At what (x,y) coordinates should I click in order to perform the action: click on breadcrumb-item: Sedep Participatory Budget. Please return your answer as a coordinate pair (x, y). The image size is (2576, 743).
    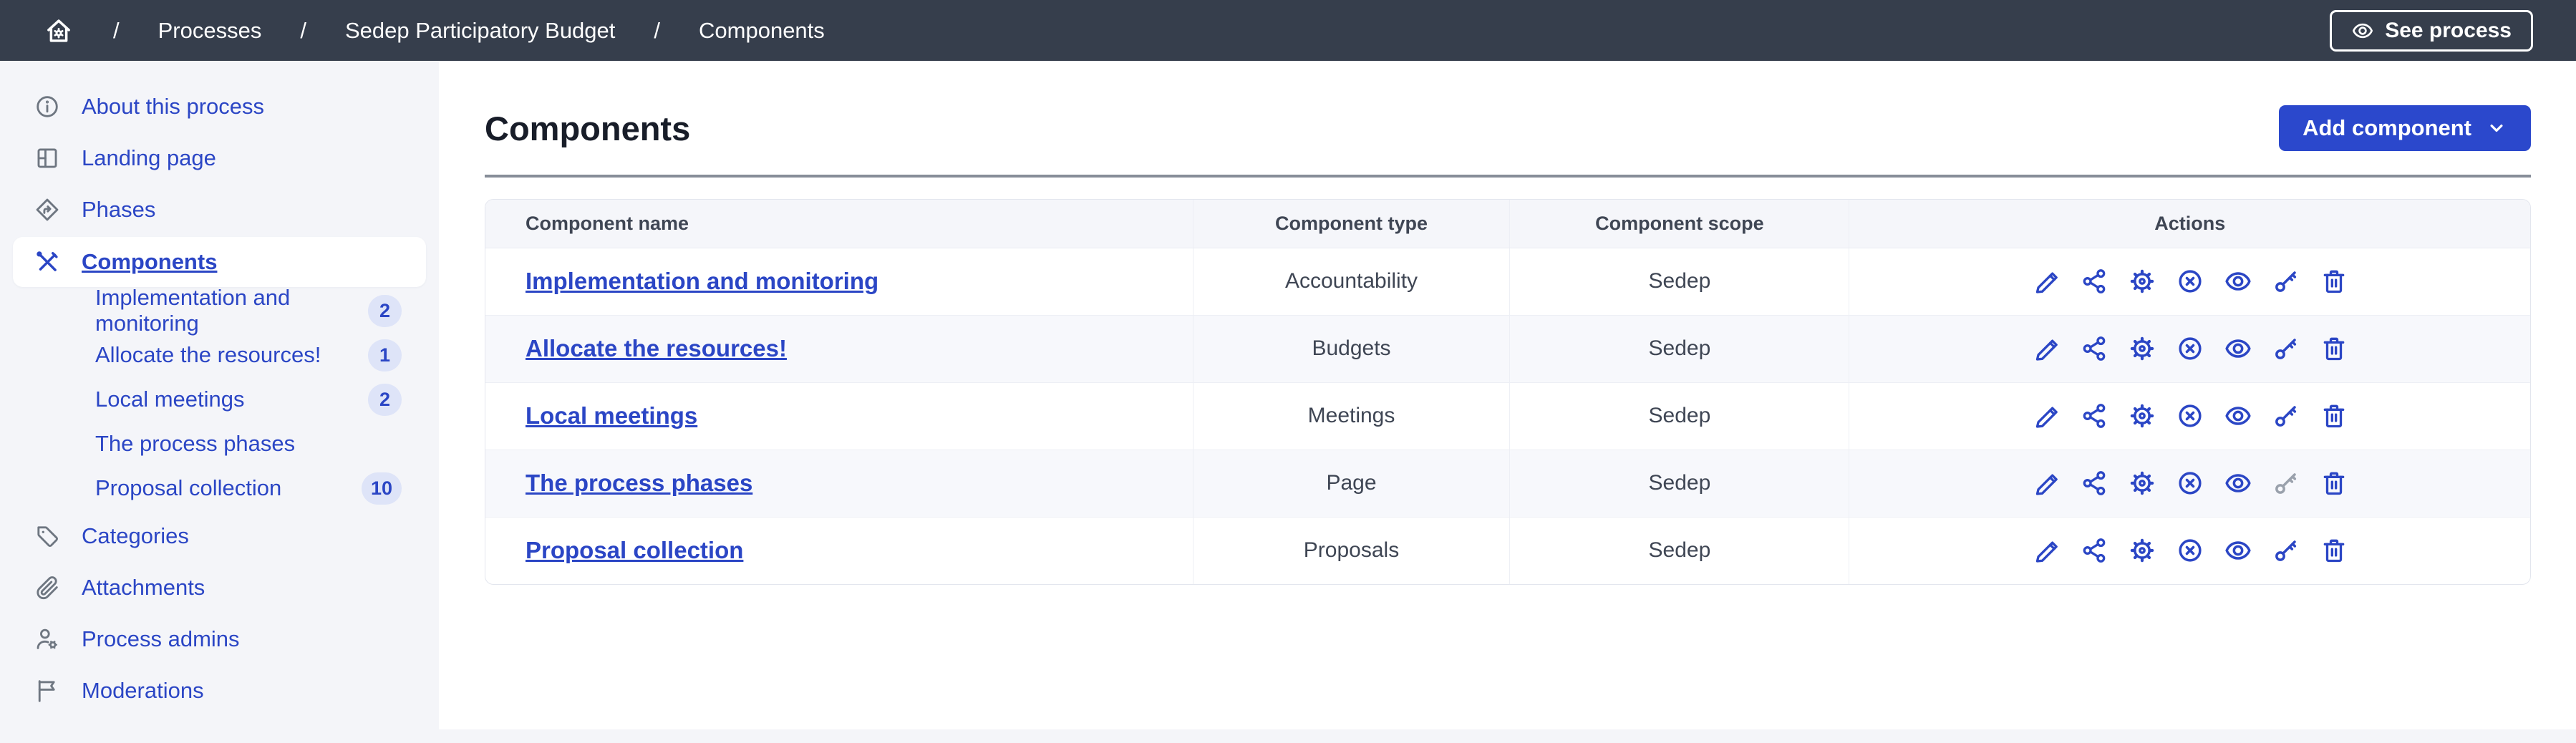
    Looking at the image, I should click on (480, 30).